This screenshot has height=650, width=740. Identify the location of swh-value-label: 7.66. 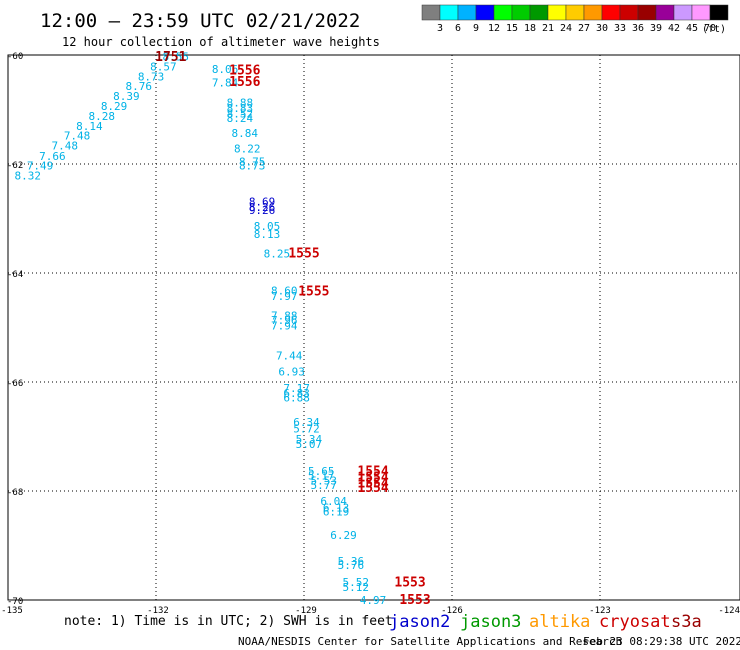
(52, 156).